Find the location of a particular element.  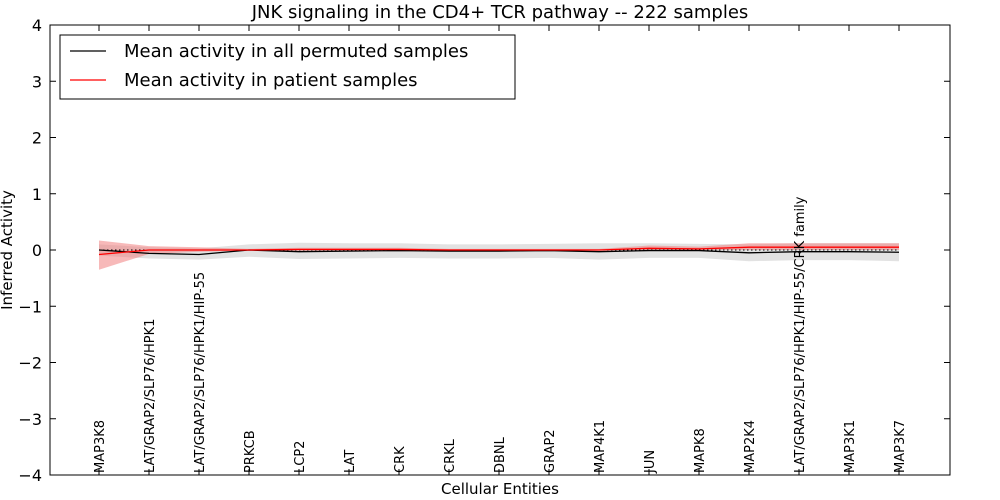

y-tick-label: −1 is located at coordinates (30, 306).